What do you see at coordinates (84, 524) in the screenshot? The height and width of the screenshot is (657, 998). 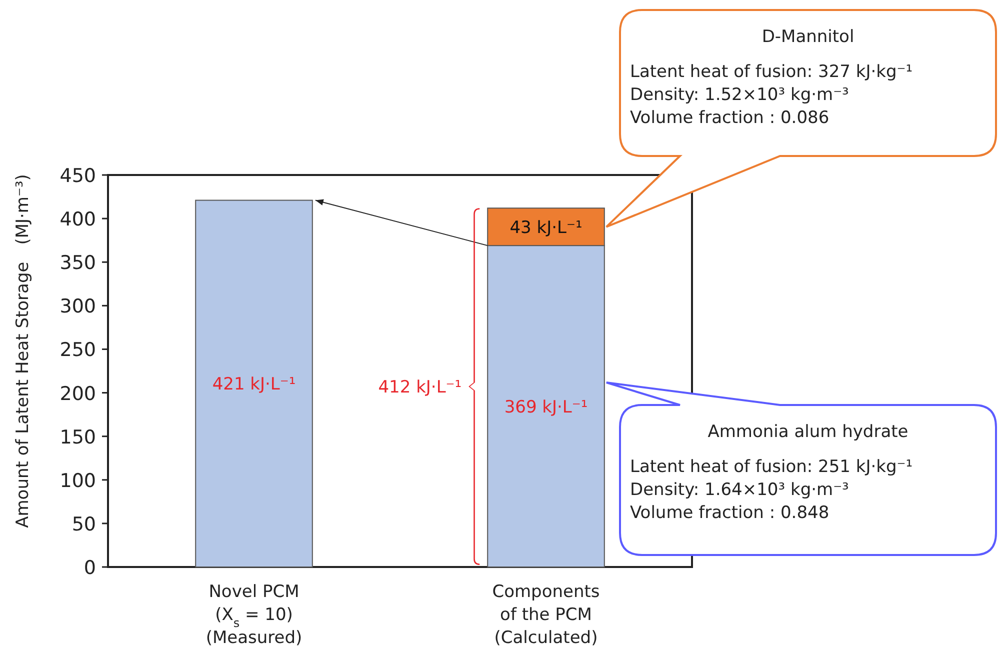 I see `y-tick-label: 50` at bounding box center [84, 524].